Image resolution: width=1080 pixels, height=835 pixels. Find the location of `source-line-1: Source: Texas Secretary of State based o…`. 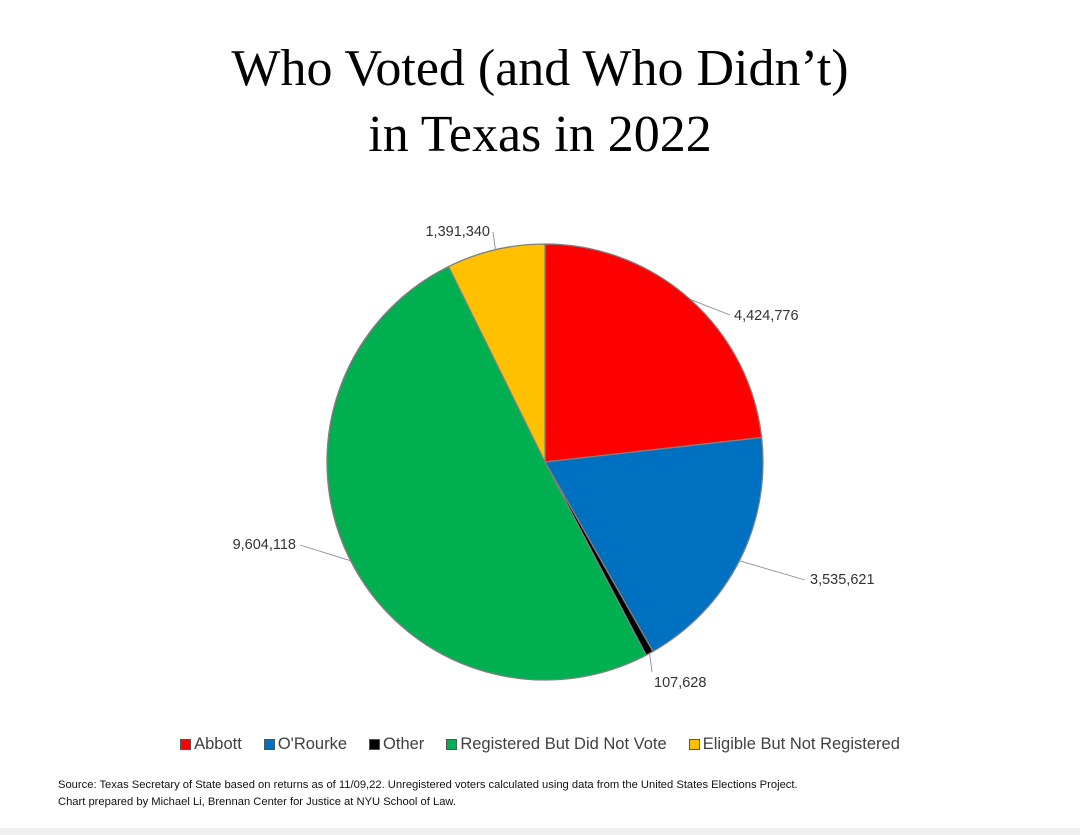

source-line-1: Source: Texas Secretary of State based o… is located at coordinates (428, 785).